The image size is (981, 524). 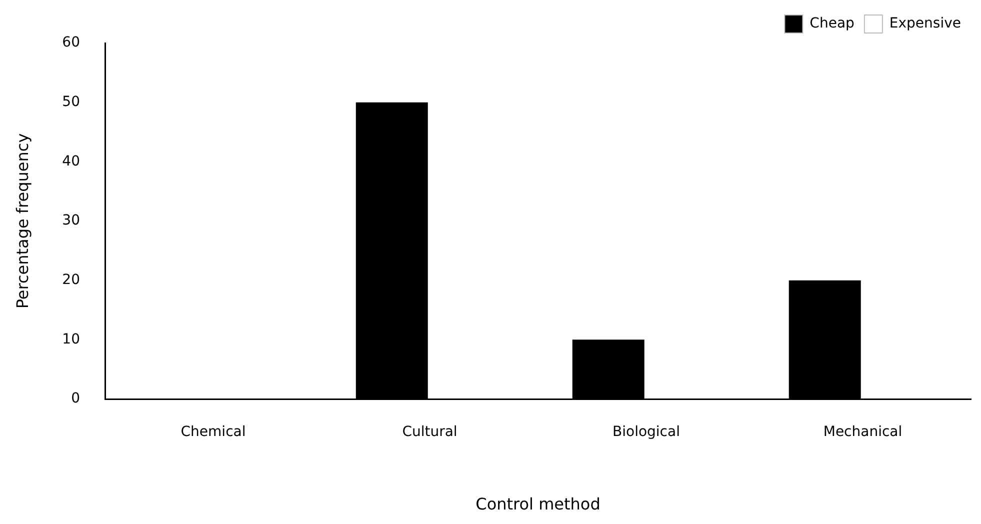 I want to click on legend-label: Expensive, so click(x=925, y=24).